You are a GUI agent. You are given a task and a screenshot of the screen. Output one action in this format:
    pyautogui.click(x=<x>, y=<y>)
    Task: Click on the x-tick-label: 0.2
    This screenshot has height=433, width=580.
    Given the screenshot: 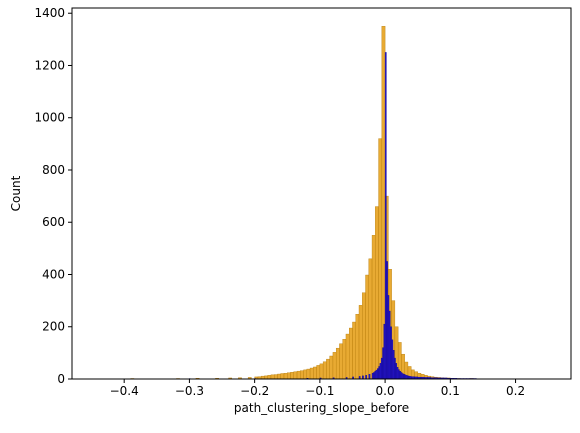 What is the action you would take?
    pyautogui.click(x=515, y=391)
    